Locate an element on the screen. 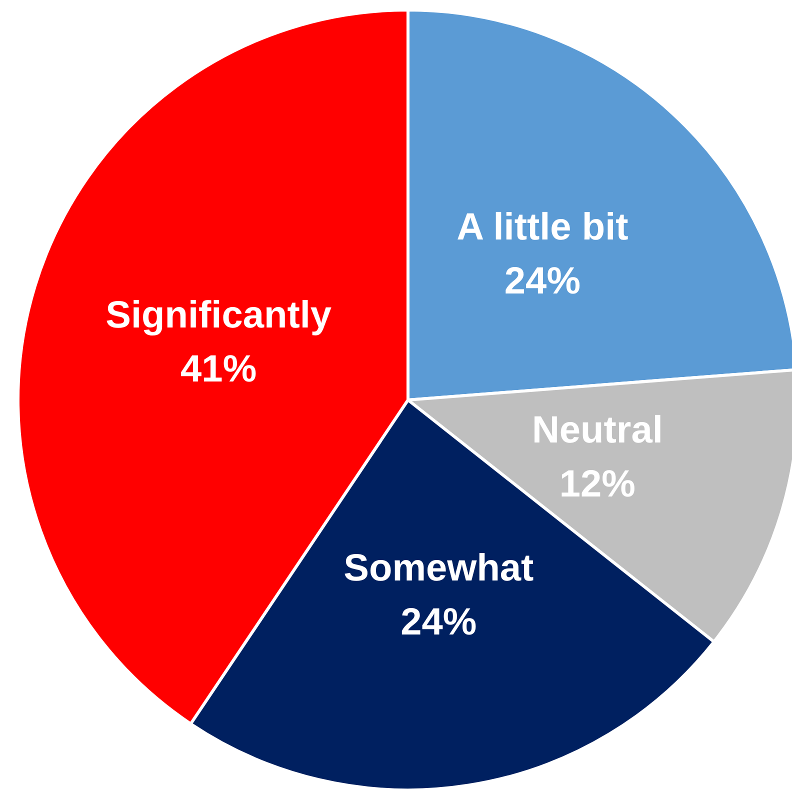 The height and width of the screenshot is (791, 792). slice-label: Somewhat is located at coordinates (439, 569).